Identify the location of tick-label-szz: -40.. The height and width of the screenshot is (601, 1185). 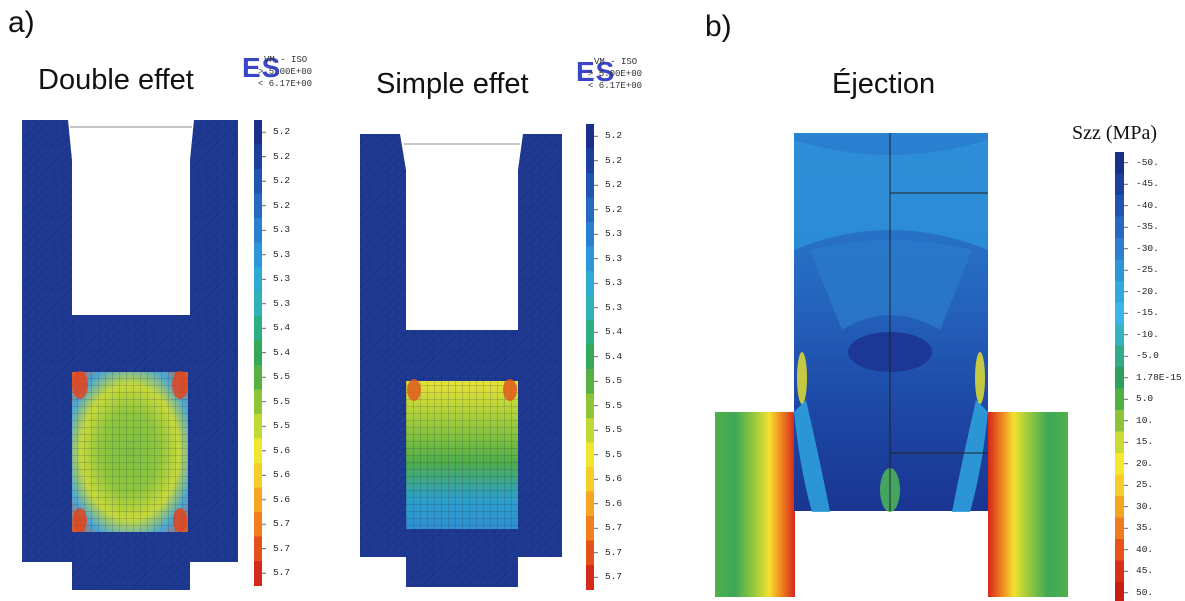
(1147, 205).